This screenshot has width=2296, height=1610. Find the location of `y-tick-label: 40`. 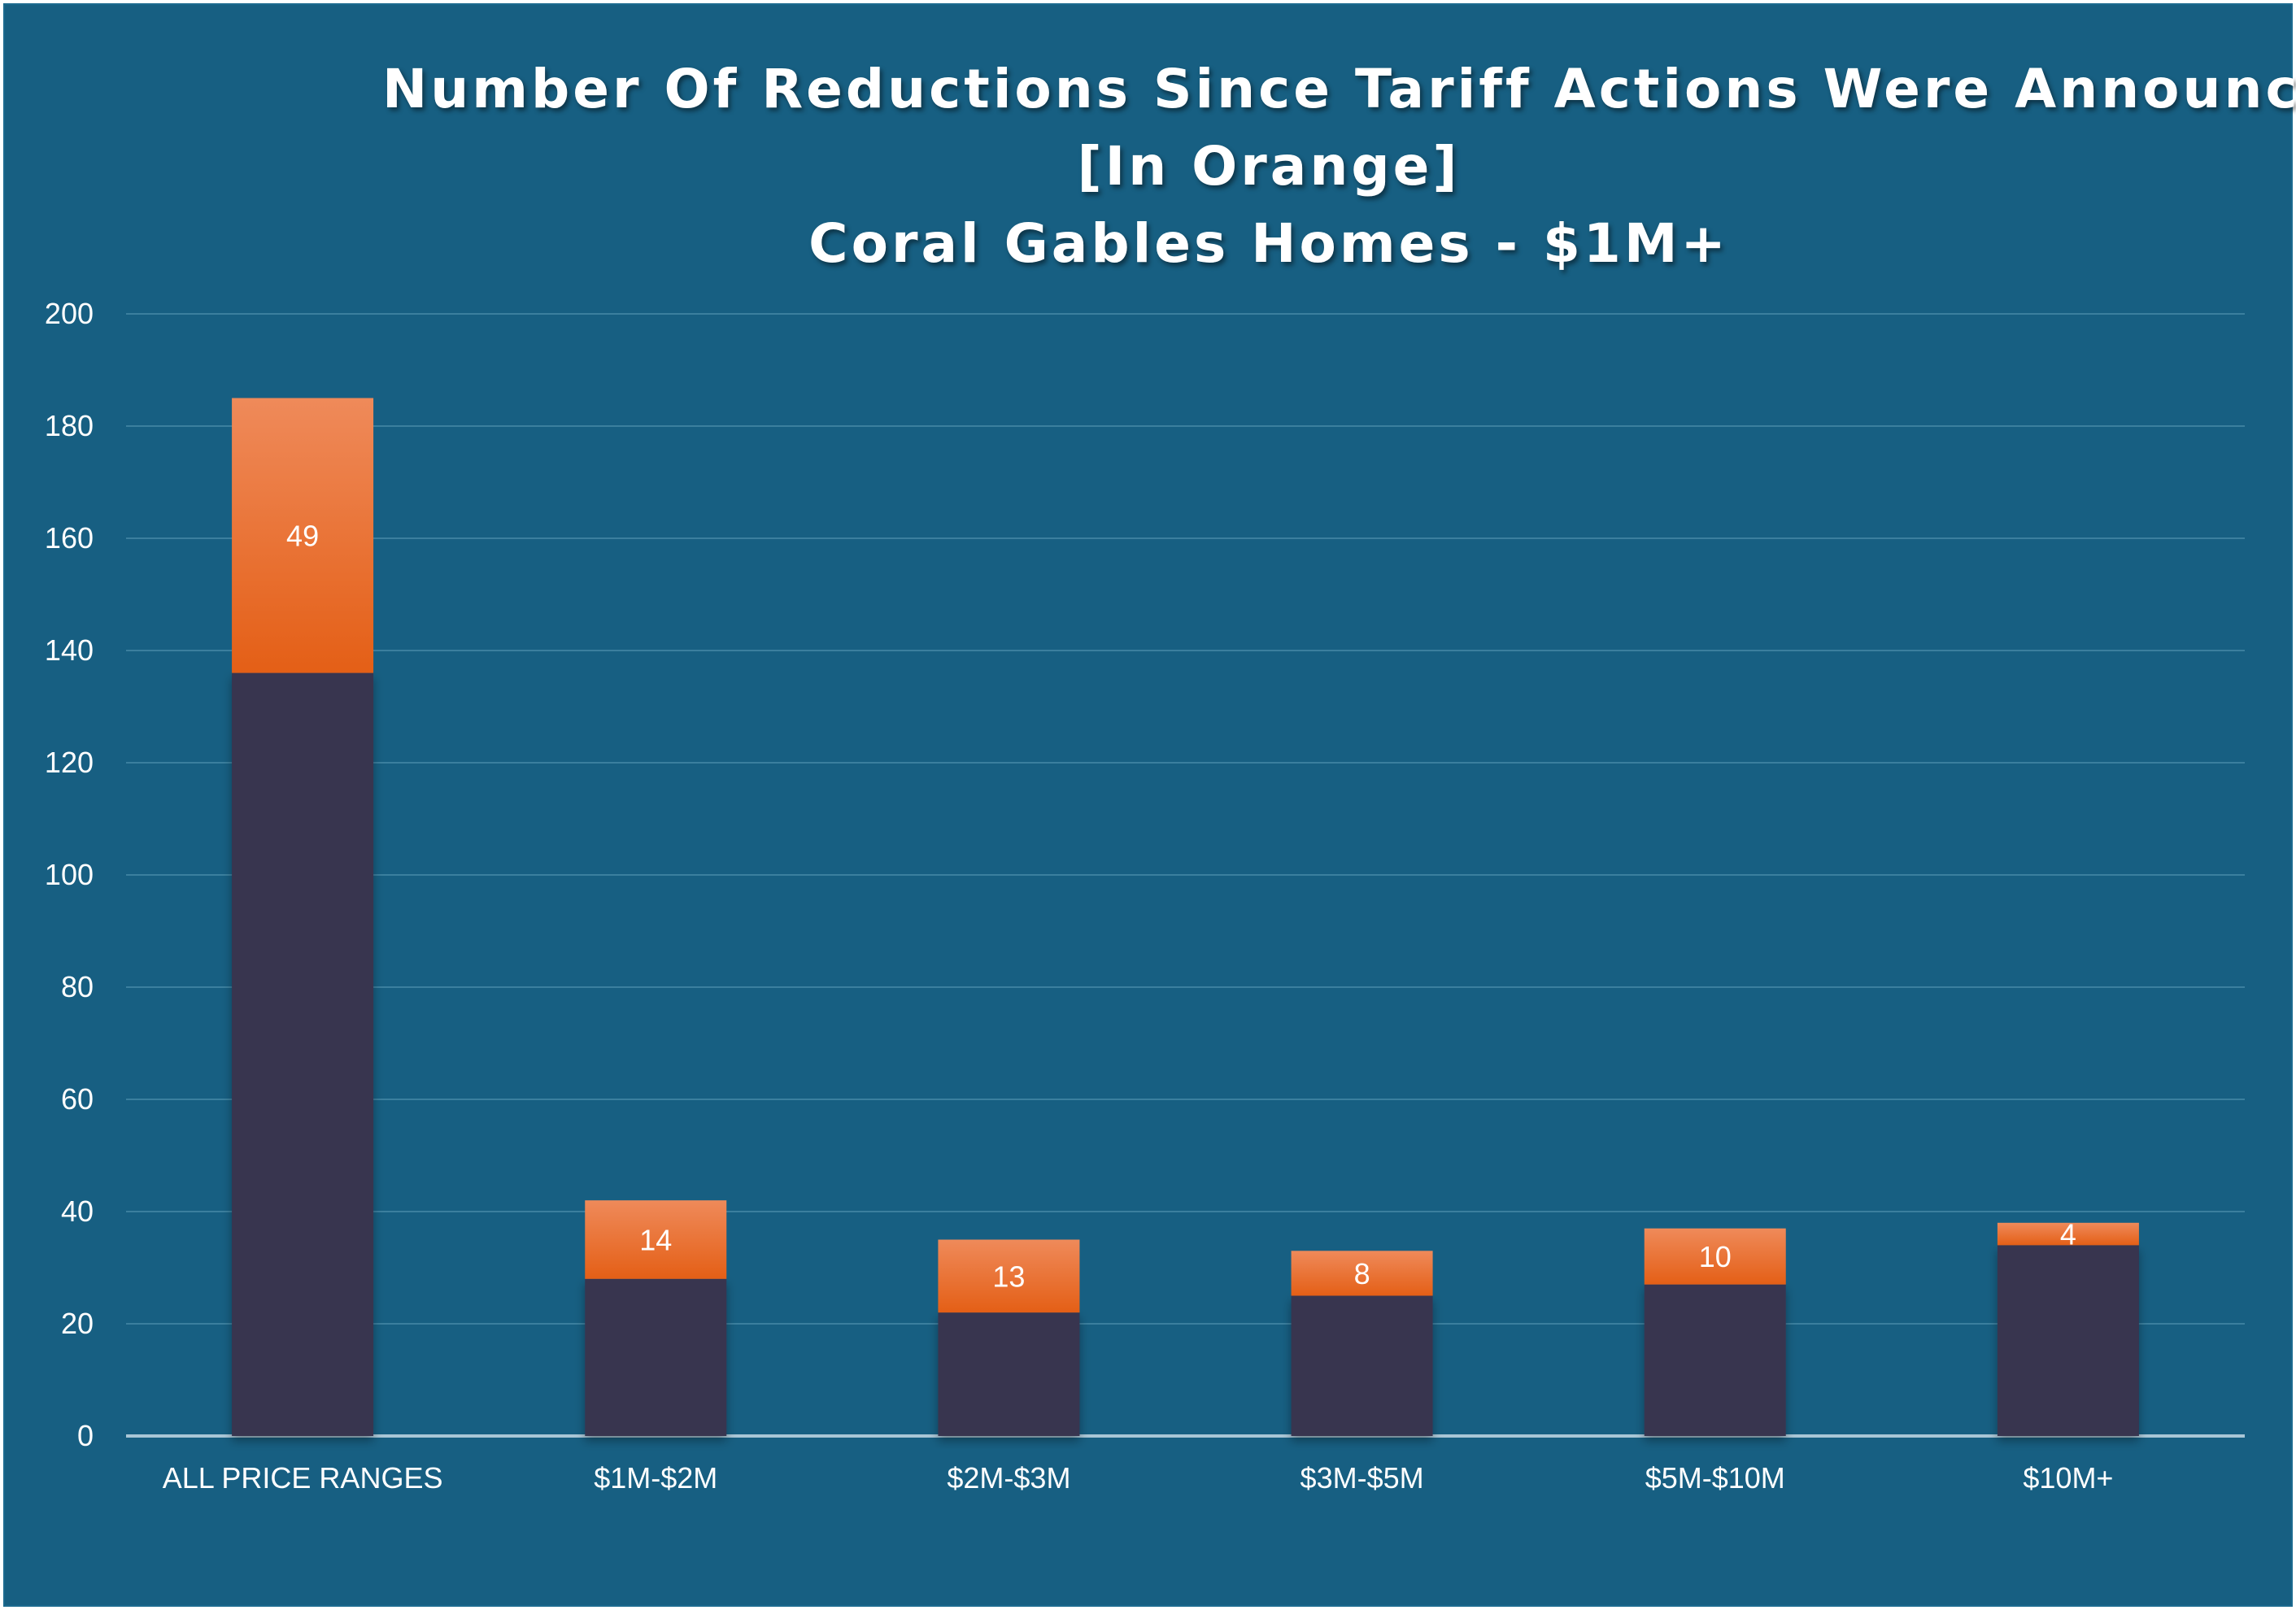

y-tick-label: 40 is located at coordinates (77, 1211).